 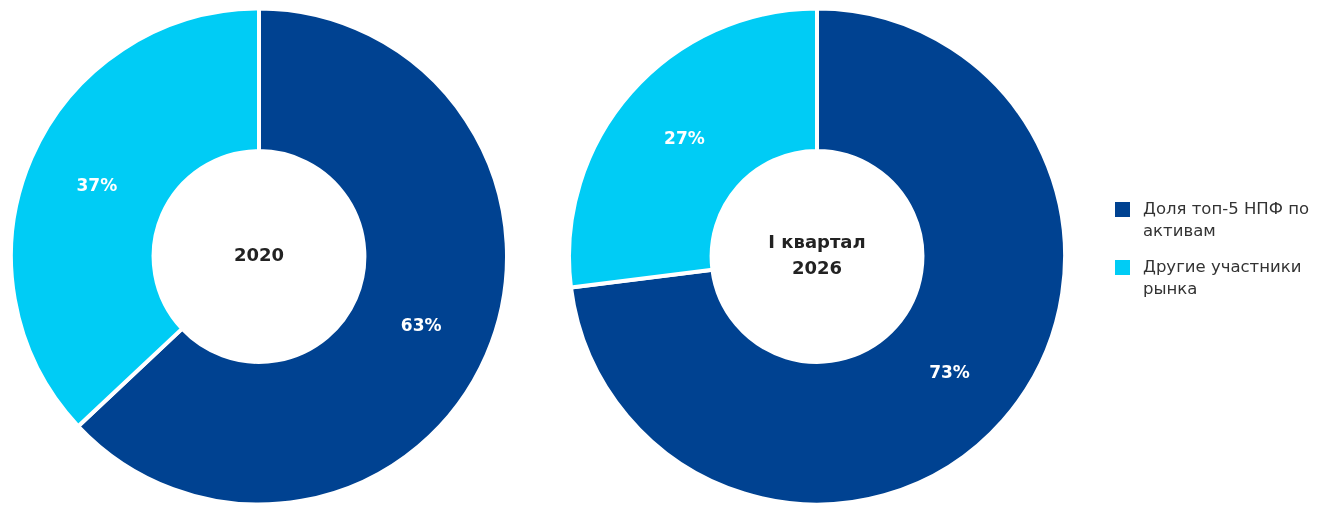 I want to click on text: 2020, so click(x=259, y=255).